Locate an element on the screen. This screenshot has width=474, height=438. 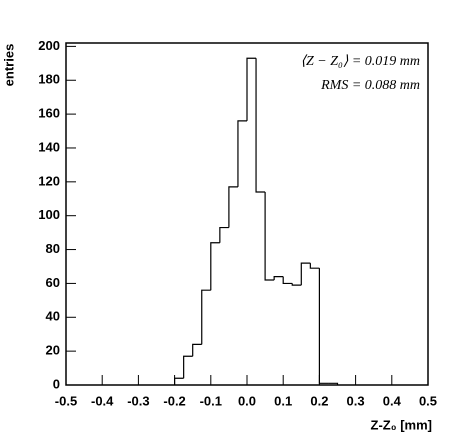
x-tick-label: 0.3 is located at coordinates (356, 400).